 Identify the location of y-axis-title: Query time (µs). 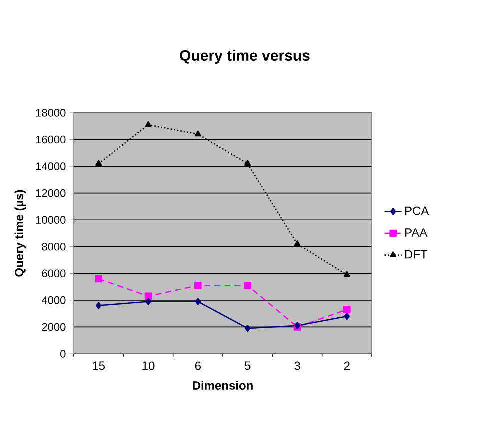
(20, 233).